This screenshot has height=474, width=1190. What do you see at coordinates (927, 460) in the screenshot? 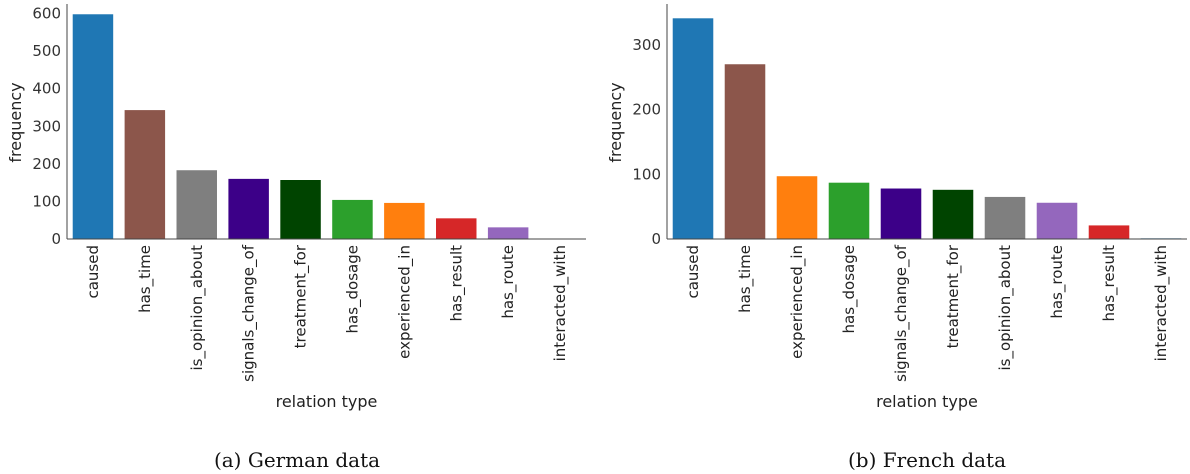
I see `figure-caption: (b) French data` at bounding box center [927, 460].